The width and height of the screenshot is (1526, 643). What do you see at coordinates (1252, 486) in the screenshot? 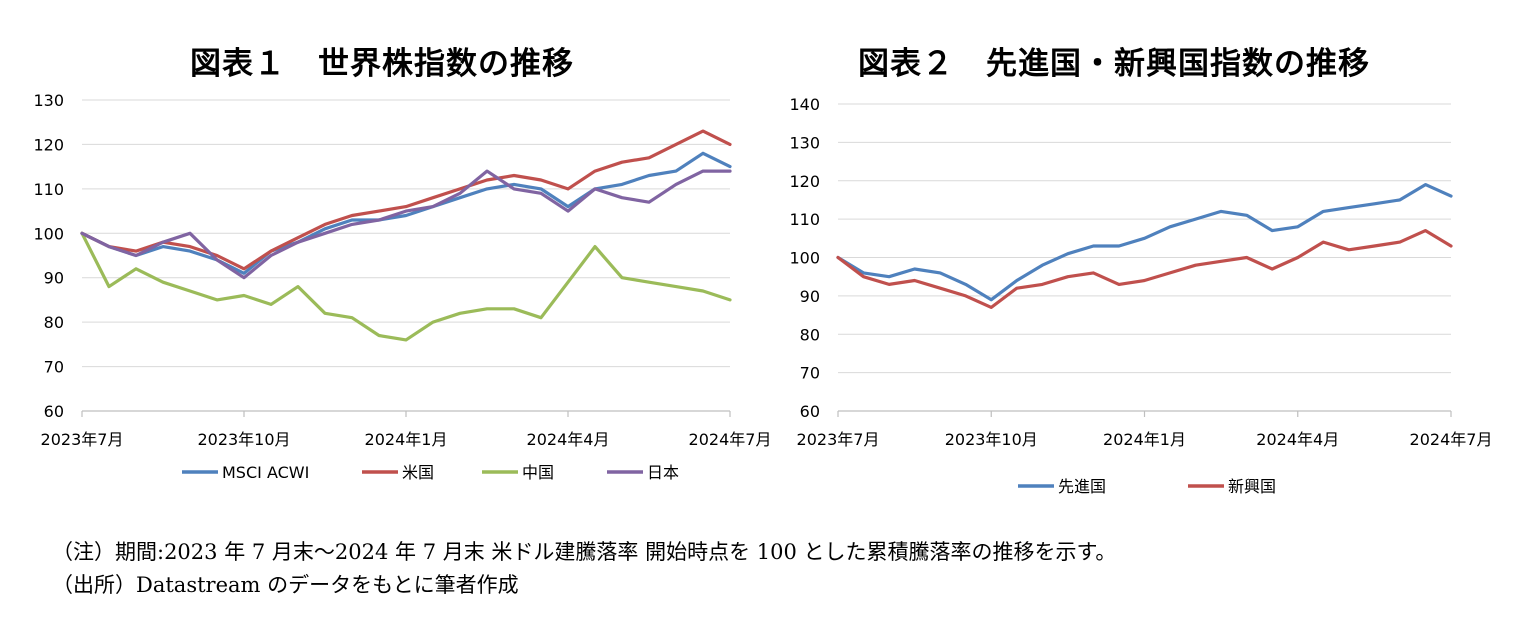
I see `legend-label: 新興国` at bounding box center [1252, 486].